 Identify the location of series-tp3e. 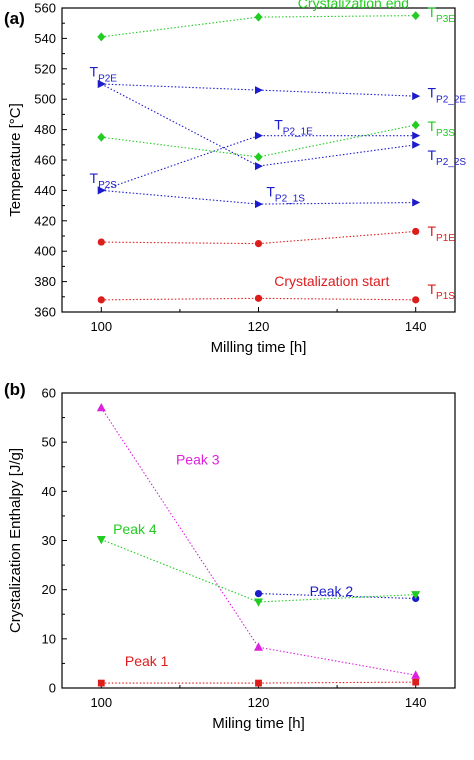
(258, 26).